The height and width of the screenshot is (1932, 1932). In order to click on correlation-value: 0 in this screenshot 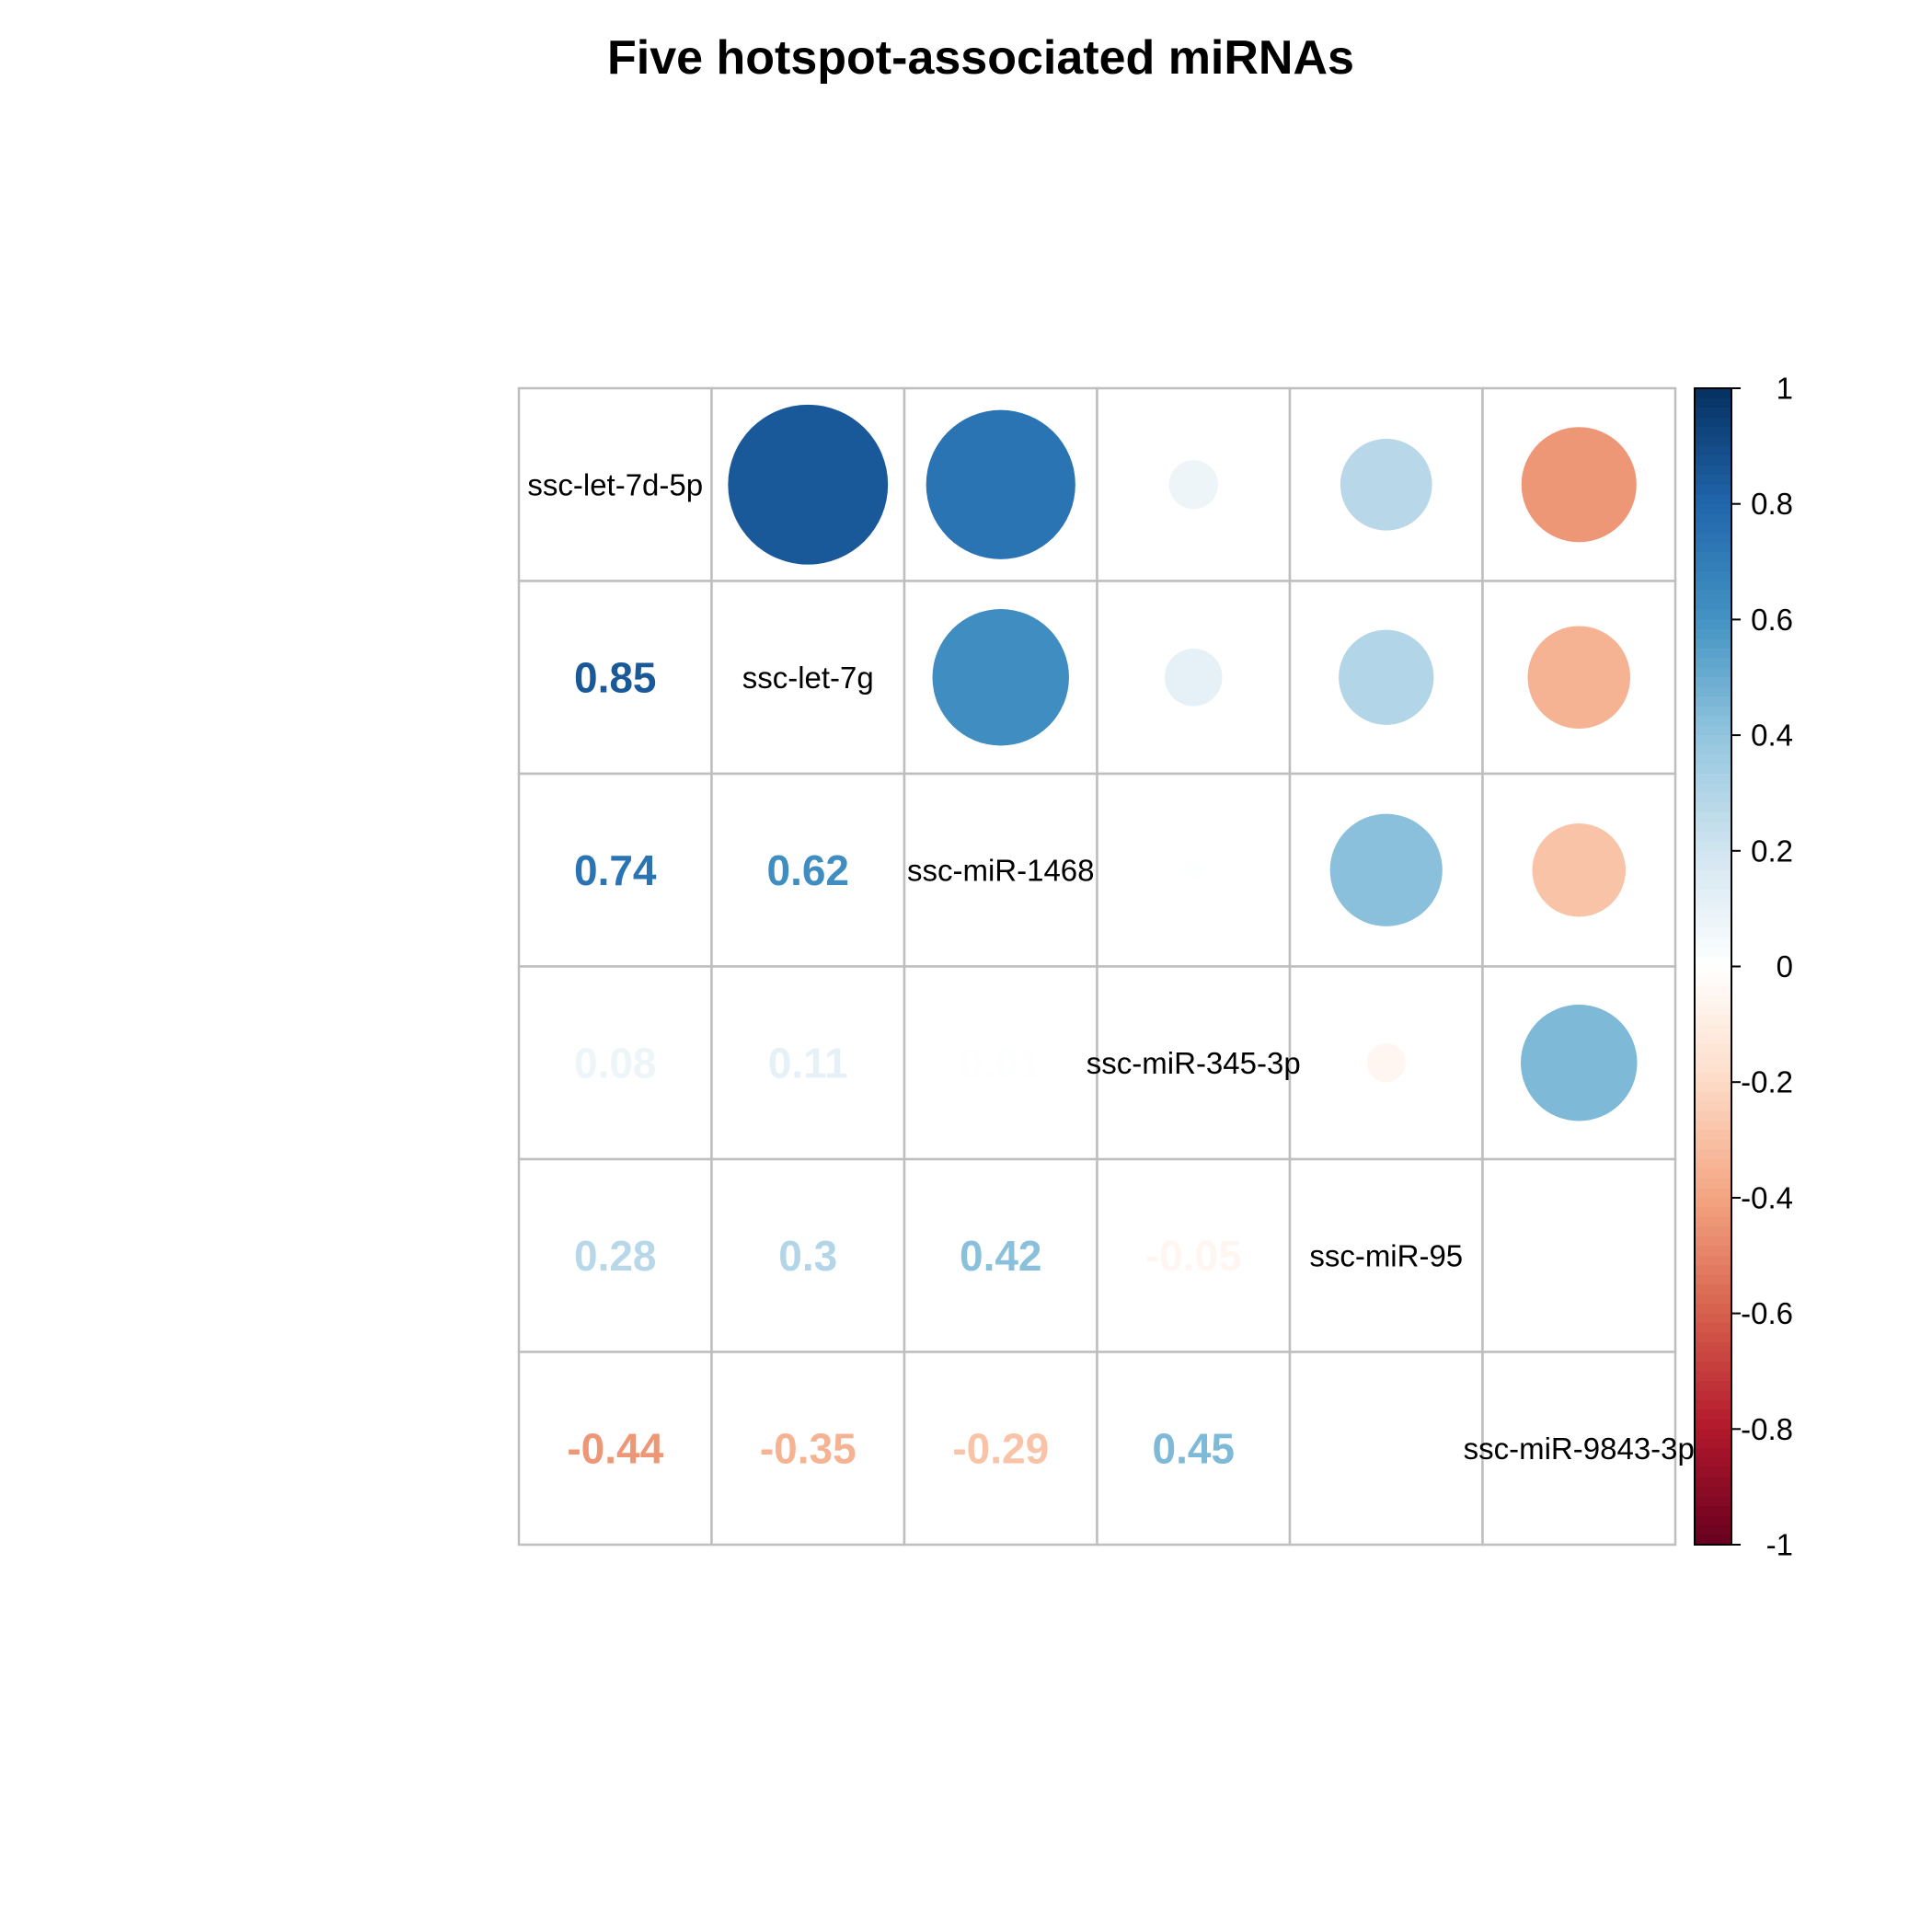, I will do `click(1386, 1448)`.